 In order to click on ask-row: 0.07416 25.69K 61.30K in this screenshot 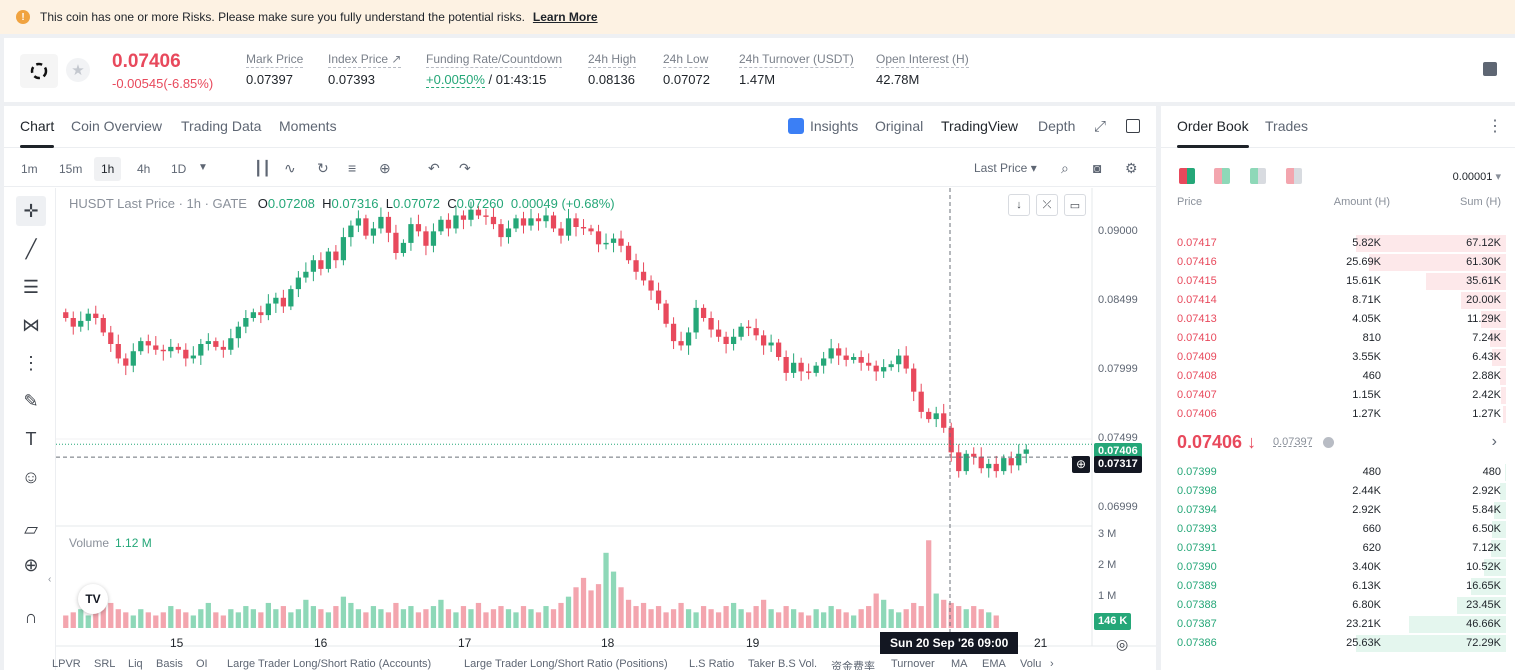, I will do `click(1333, 262)`.